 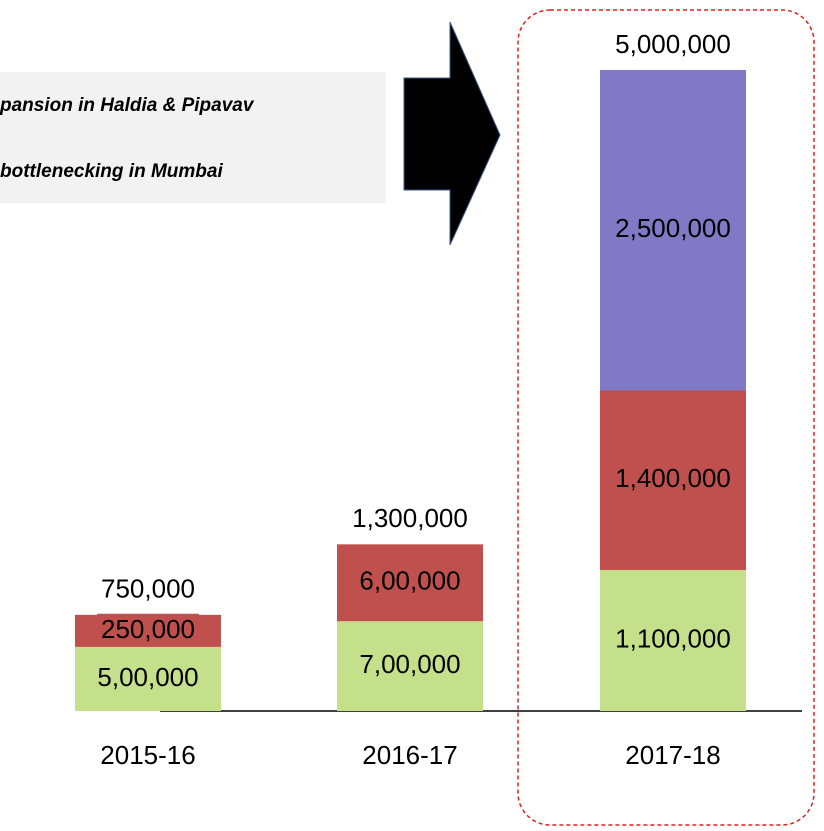 I want to click on annotation: bottlenecking in Mumbai, so click(x=111, y=171).